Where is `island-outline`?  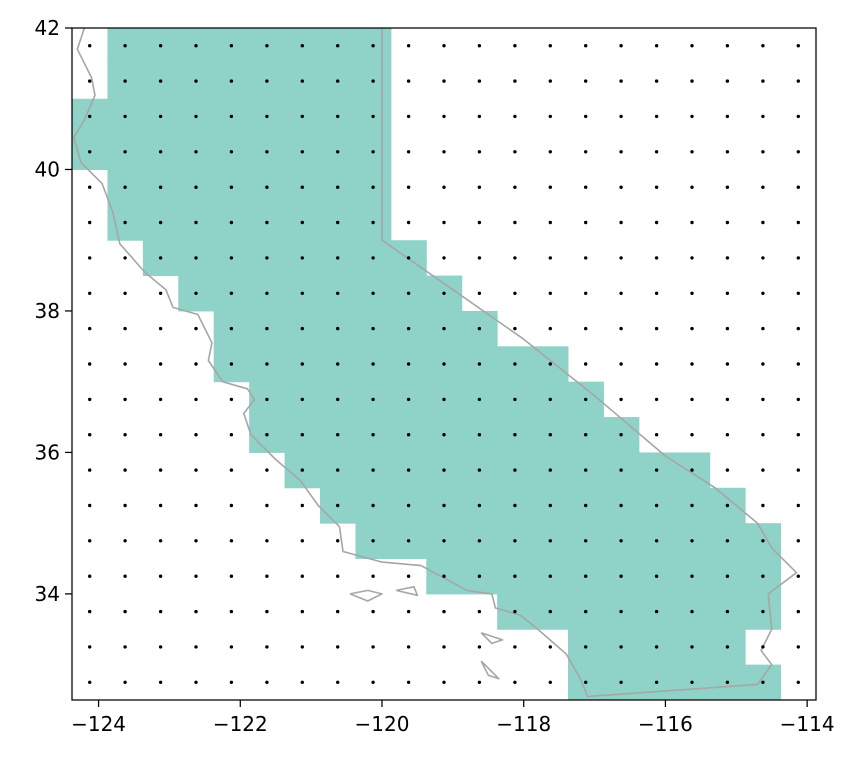
island-outline is located at coordinates (492, 638).